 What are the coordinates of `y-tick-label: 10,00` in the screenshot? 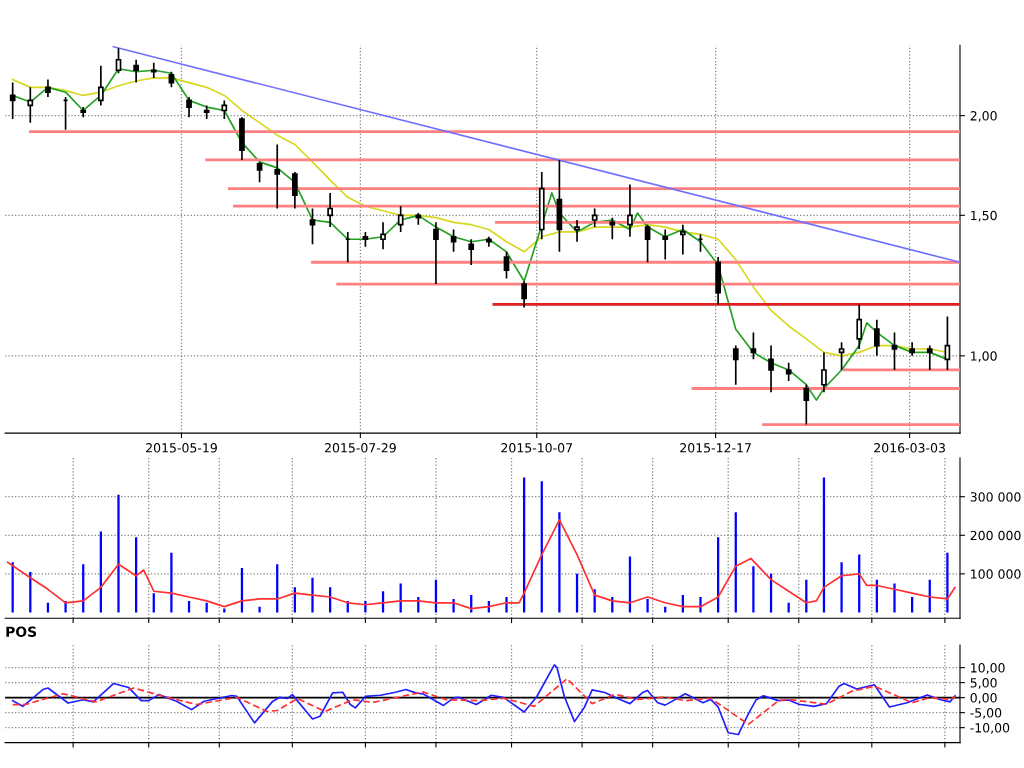 It's located at (988, 668).